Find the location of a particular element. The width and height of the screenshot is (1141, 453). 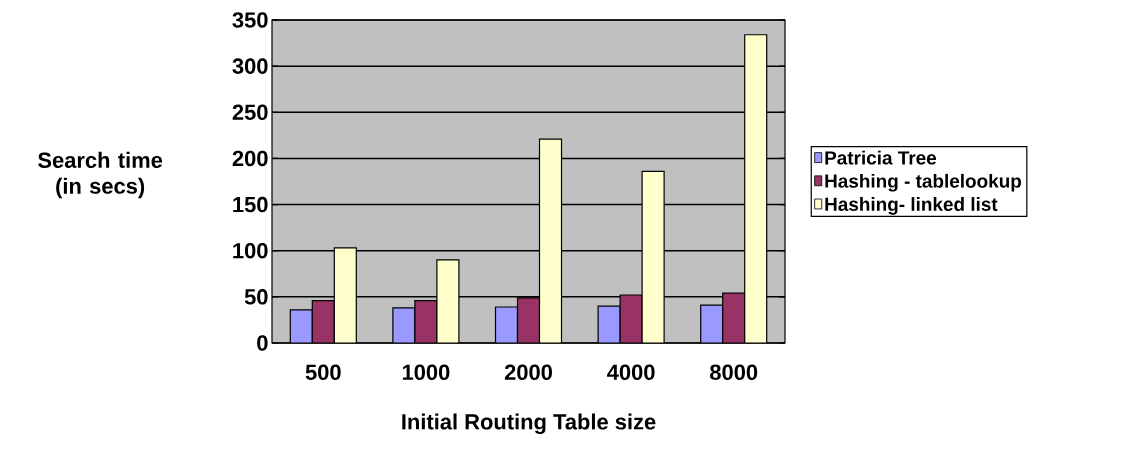

y-tick-label: 250 is located at coordinates (250, 112).